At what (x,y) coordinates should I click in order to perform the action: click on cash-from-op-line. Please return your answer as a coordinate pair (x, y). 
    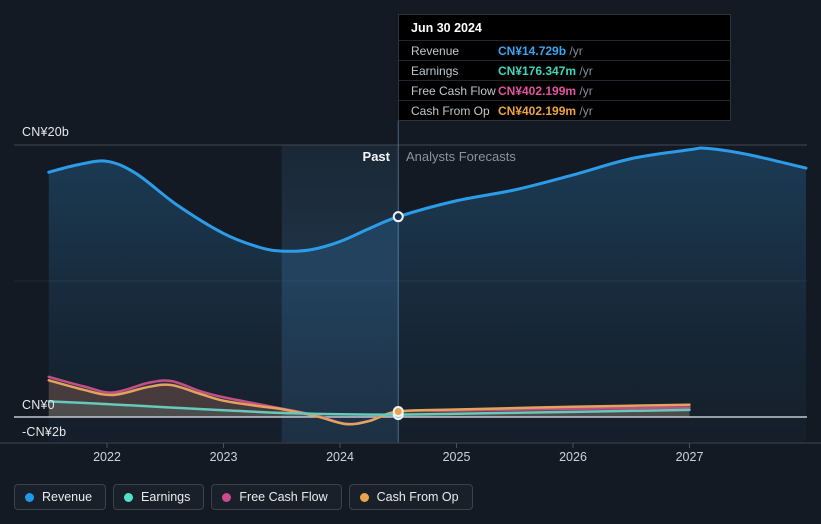
    Looking at the image, I should click on (369, 402).